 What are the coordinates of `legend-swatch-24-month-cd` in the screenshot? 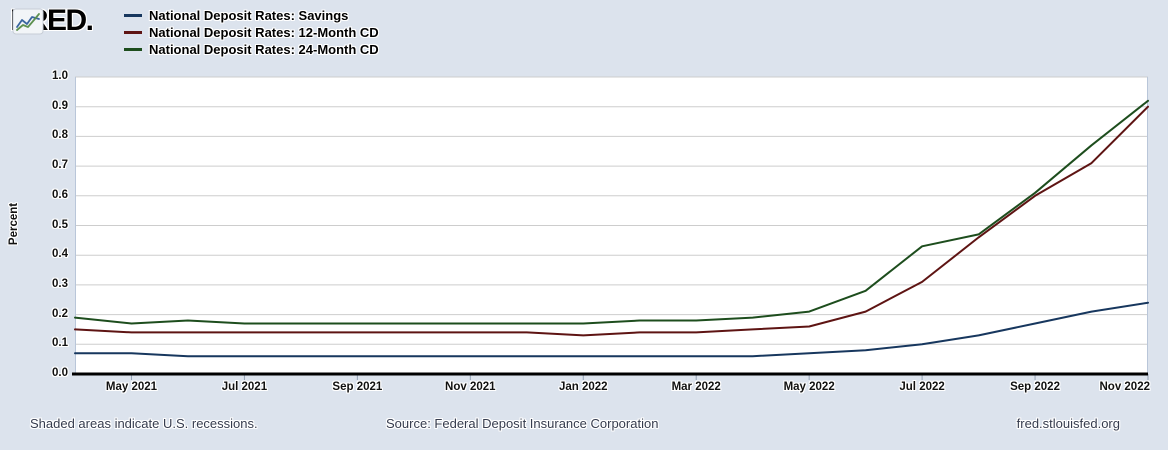 It's located at (133, 49).